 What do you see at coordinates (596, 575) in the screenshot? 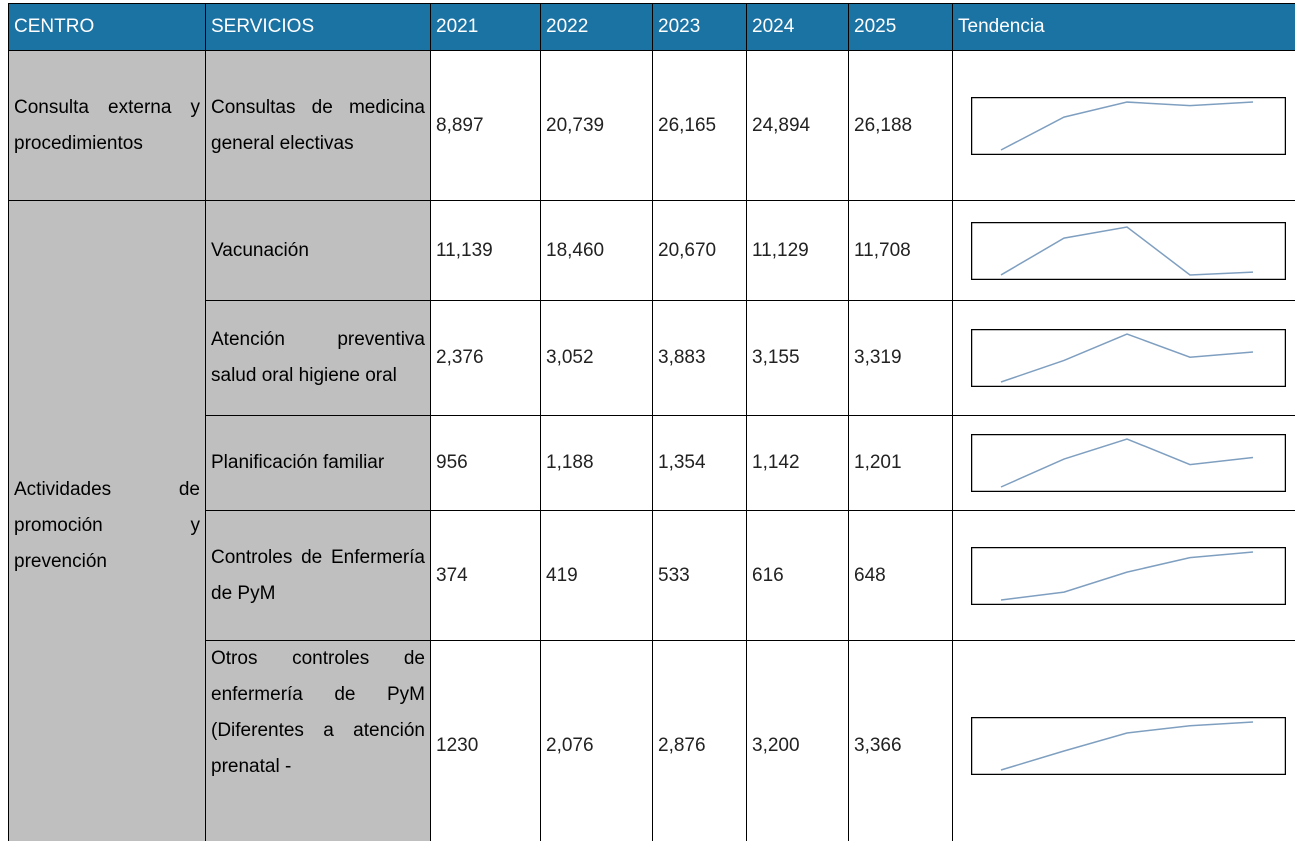
I see `value-cell: 419` at bounding box center [596, 575].